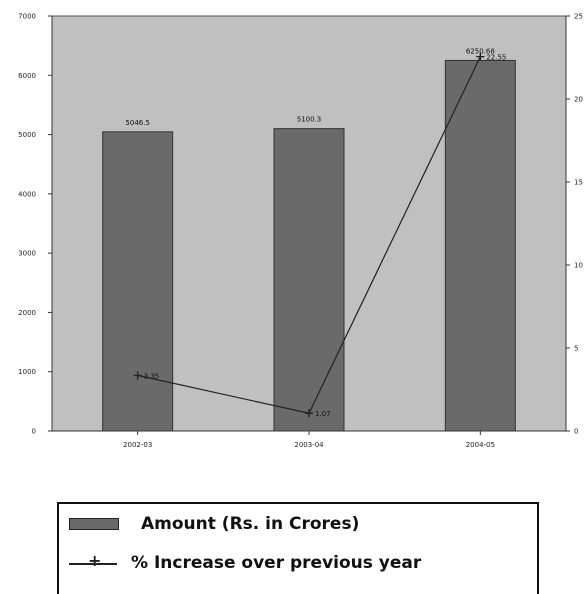 The width and height of the screenshot is (588, 594). What do you see at coordinates (27, 194) in the screenshot?
I see `y-left-tick-label: 4000` at bounding box center [27, 194].